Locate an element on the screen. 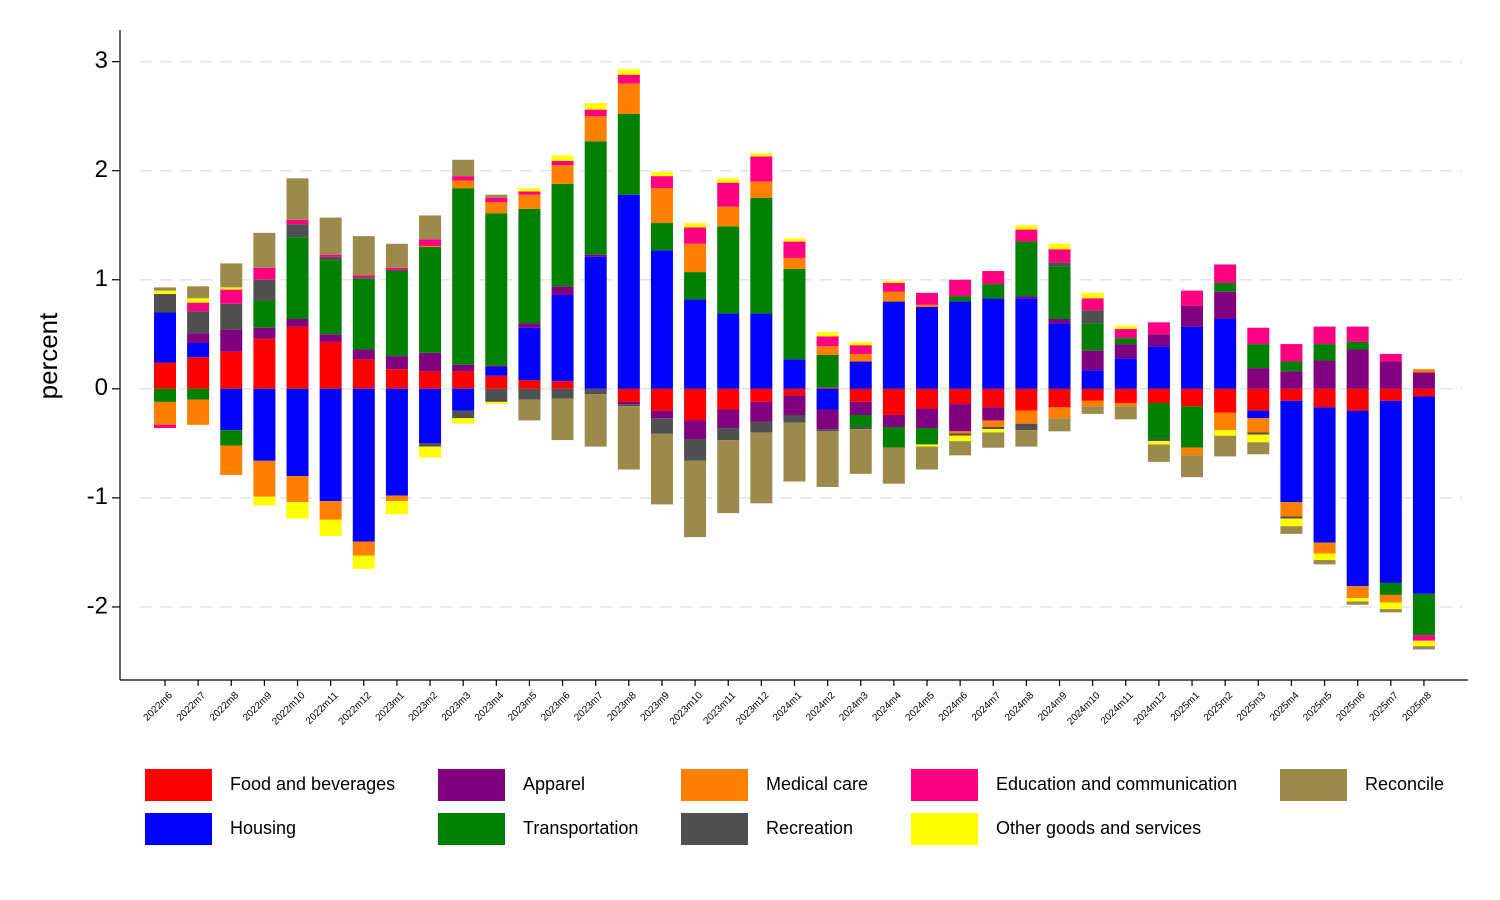  x-tick-label: 2023m6 is located at coordinates (556, 707).